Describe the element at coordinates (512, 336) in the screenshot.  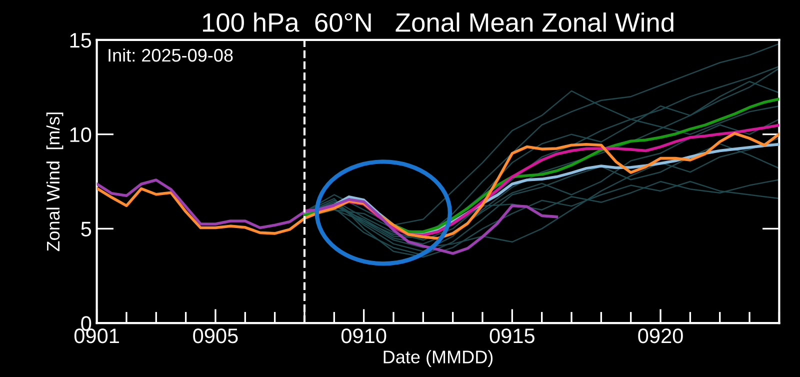
I see `x-tick-label: 0915` at that location.